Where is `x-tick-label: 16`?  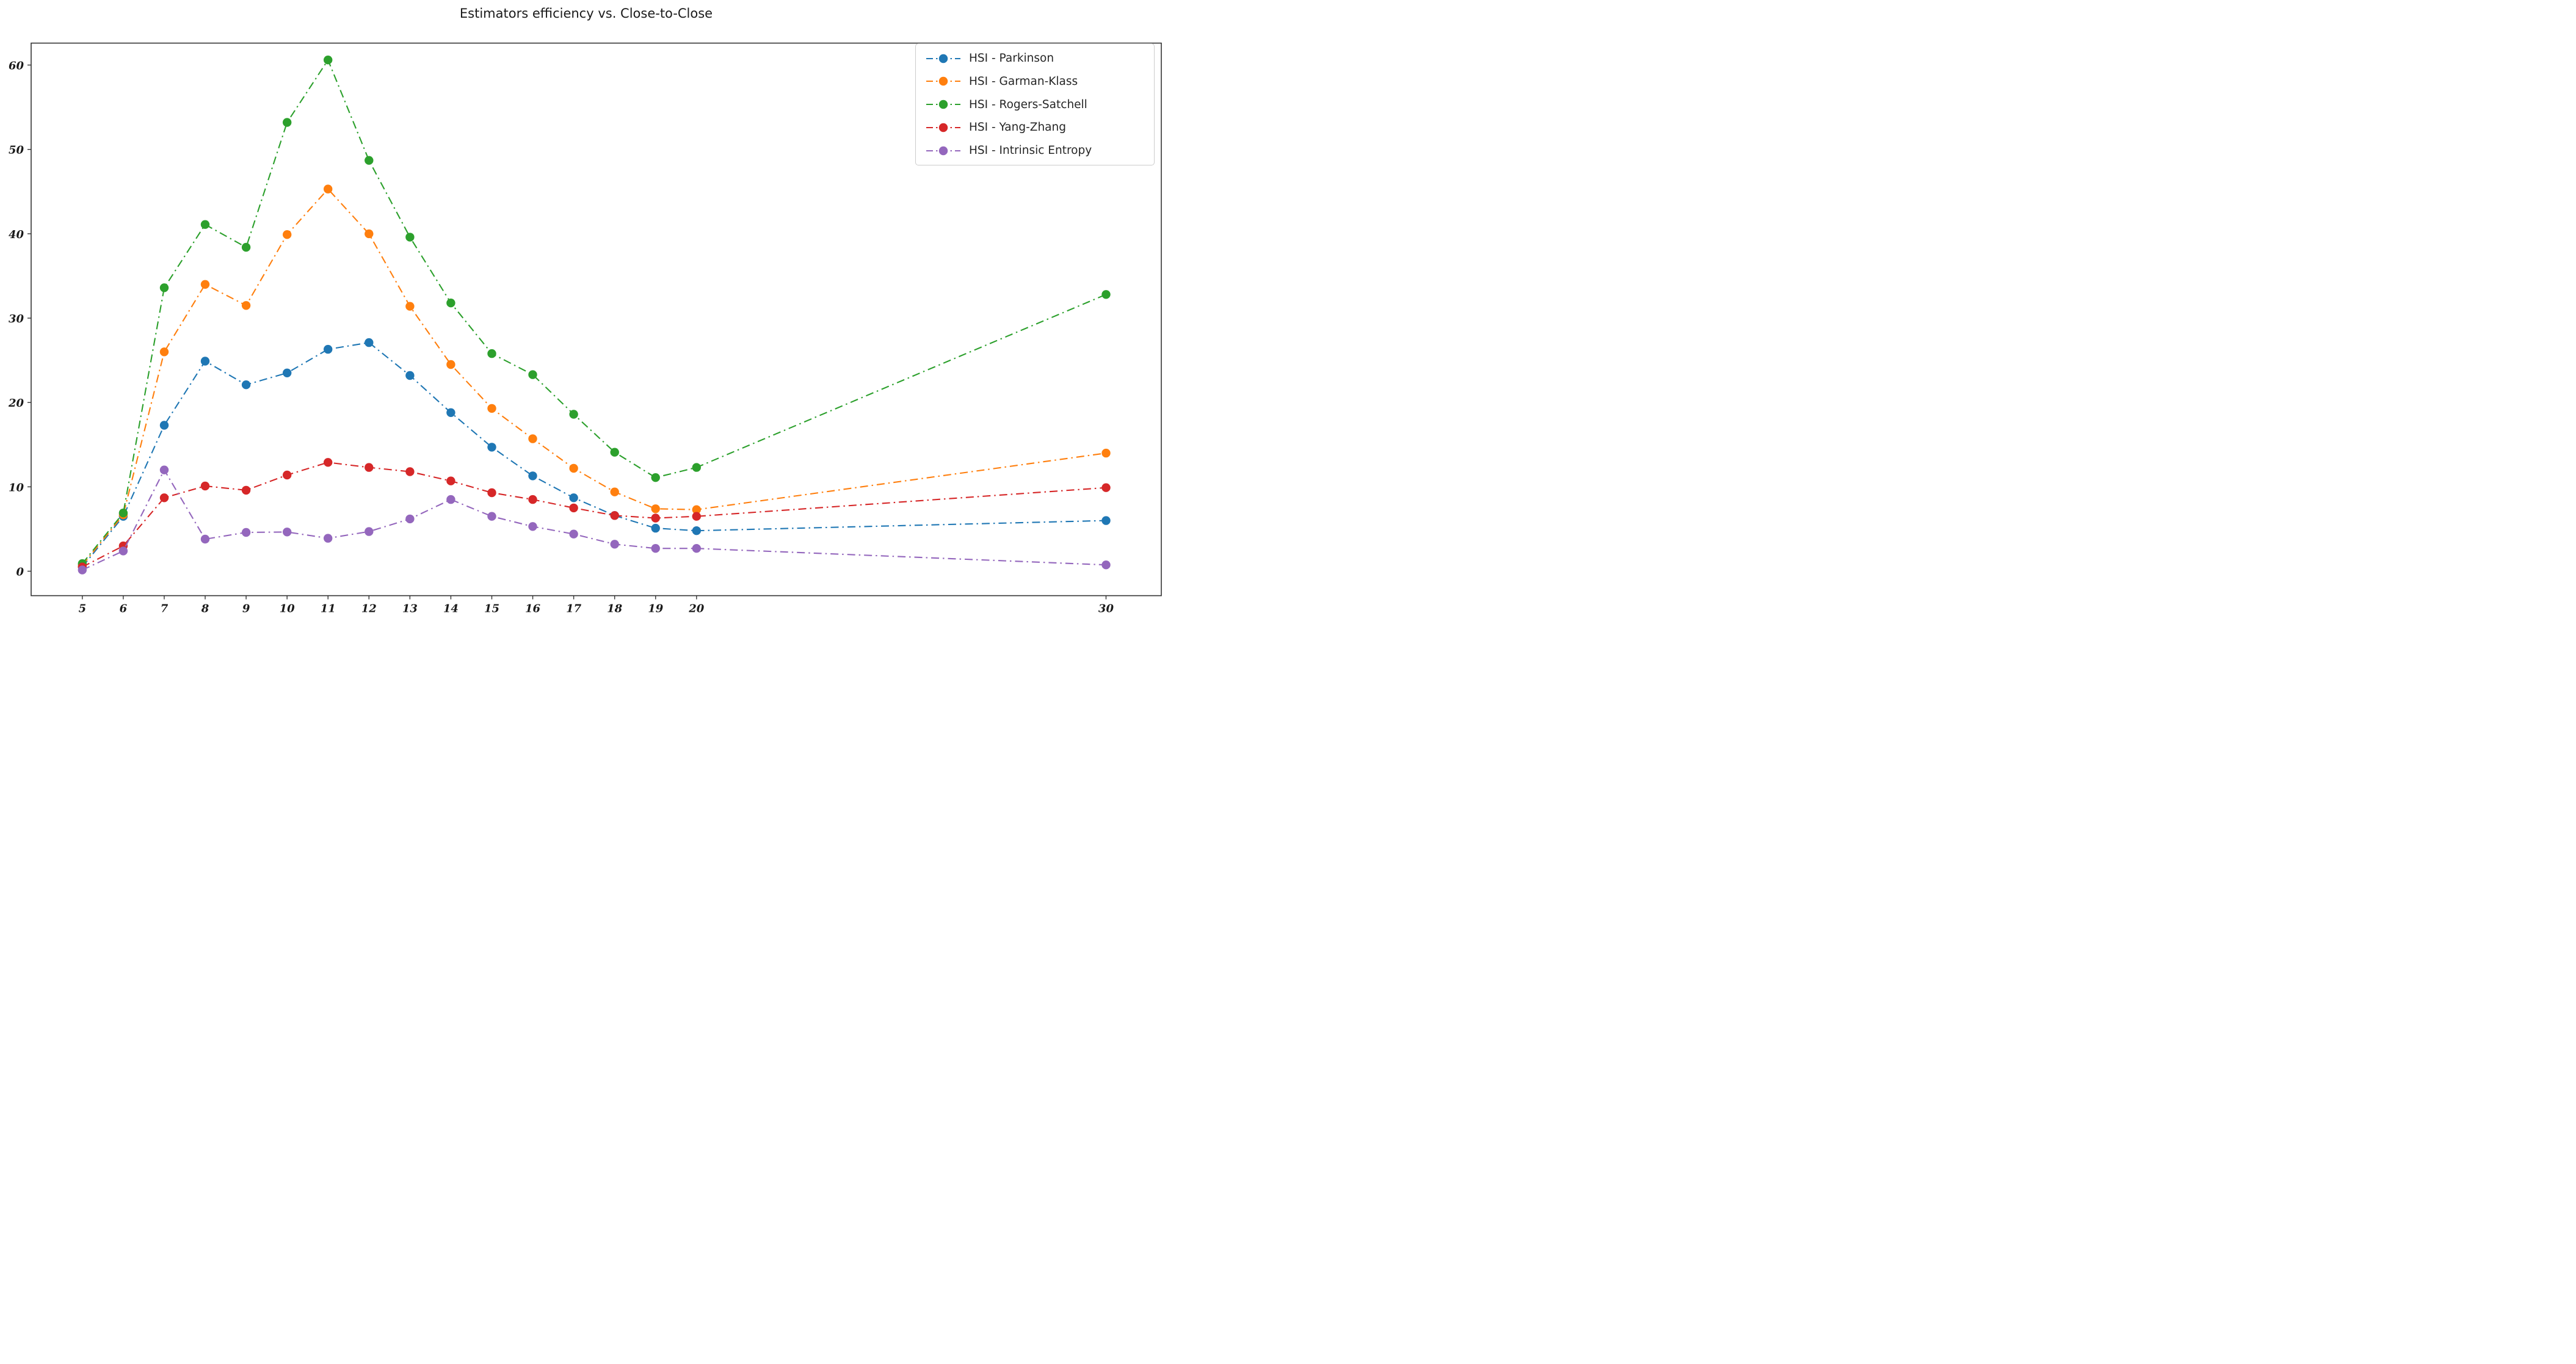 x-tick-label: 16 is located at coordinates (533, 609).